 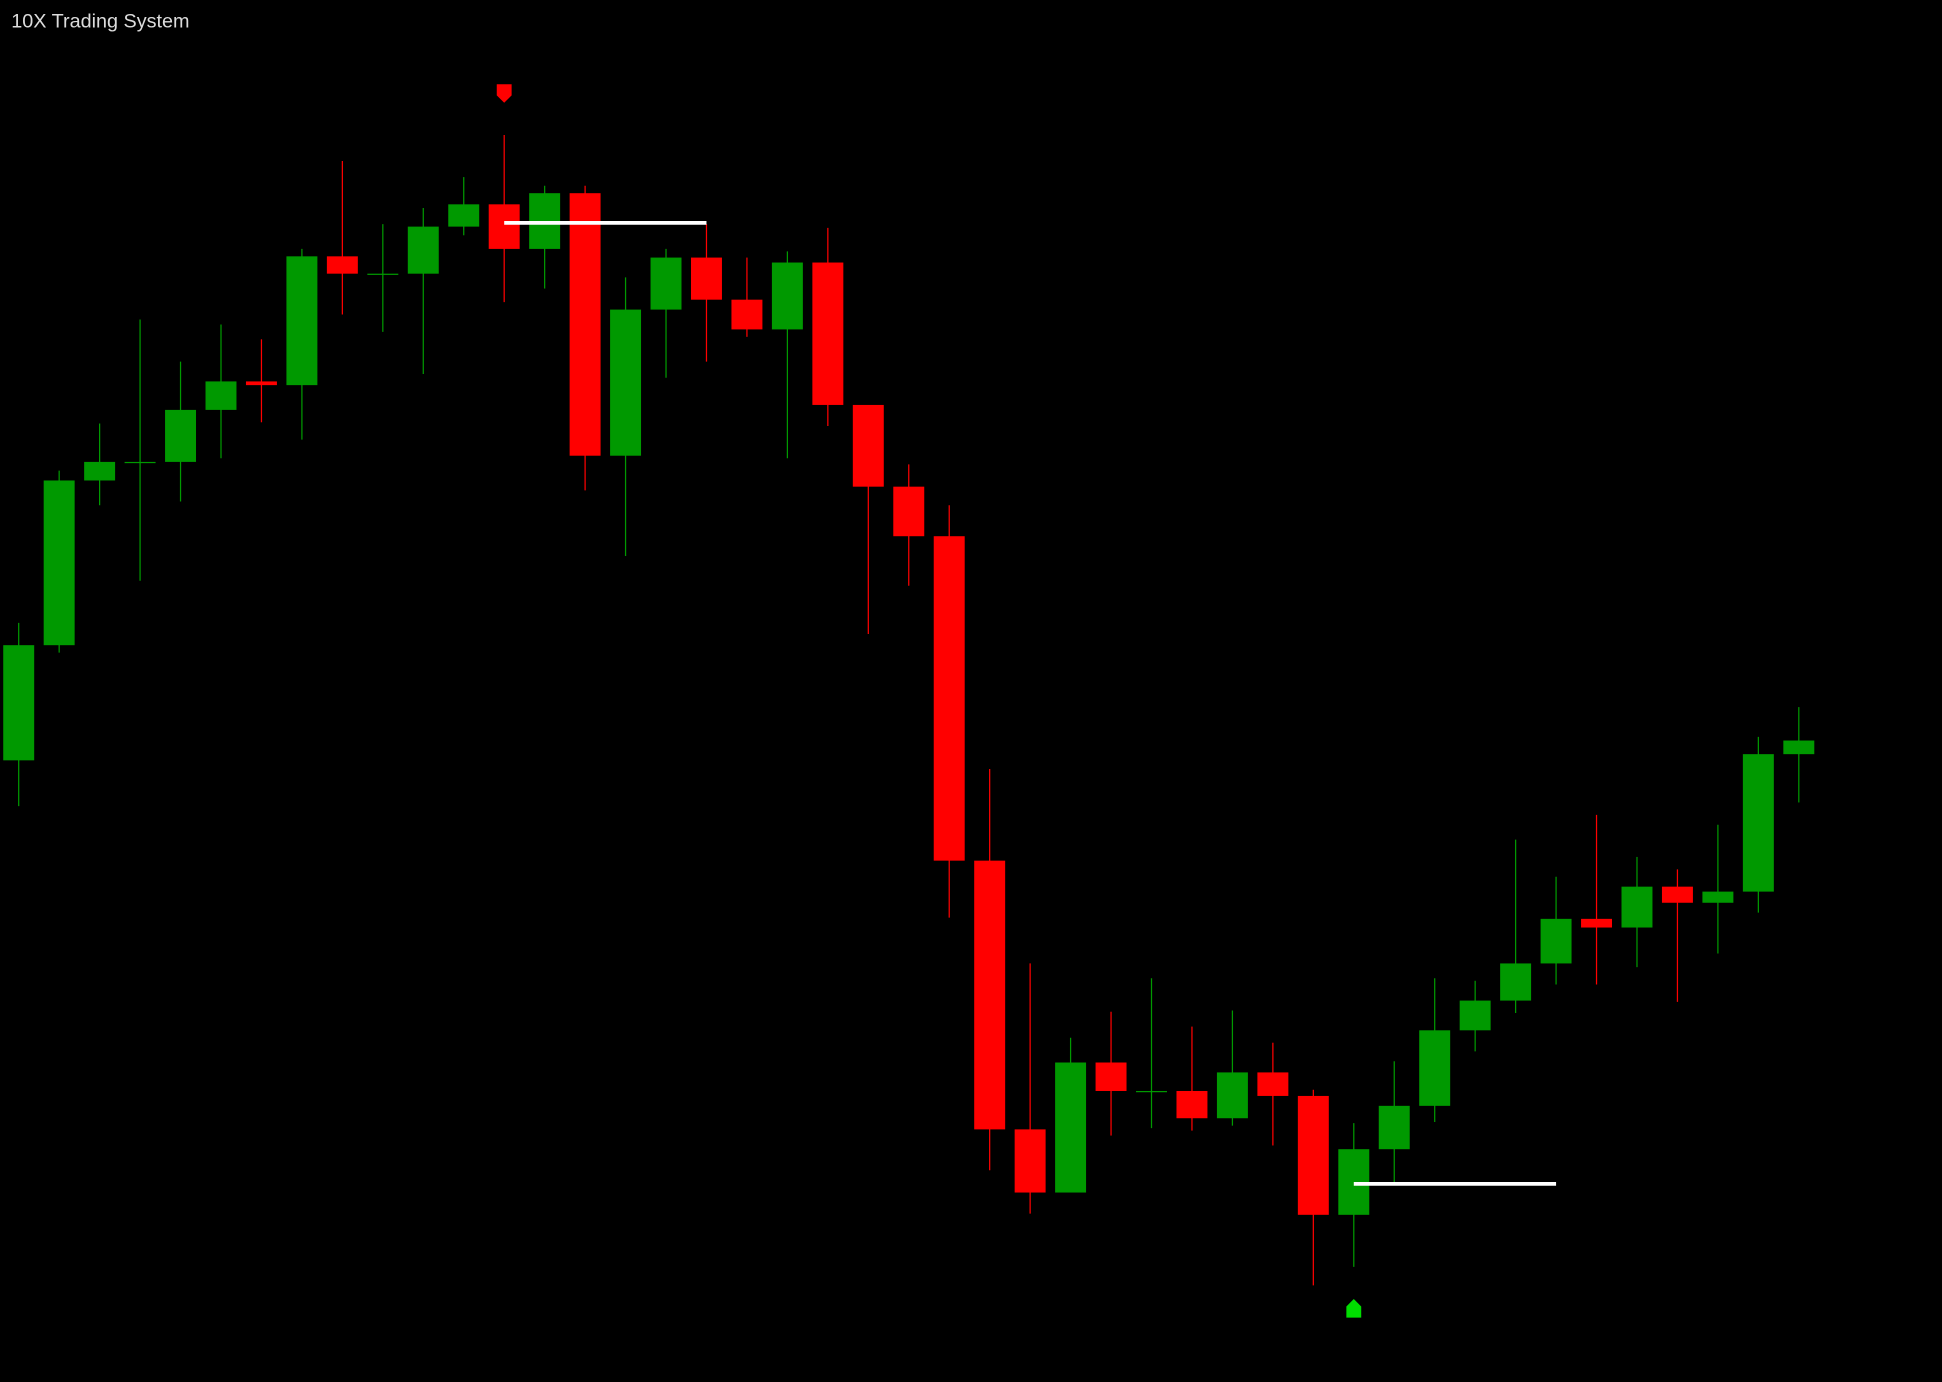 I want to click on sell-signal, so click(x=504, y=93).